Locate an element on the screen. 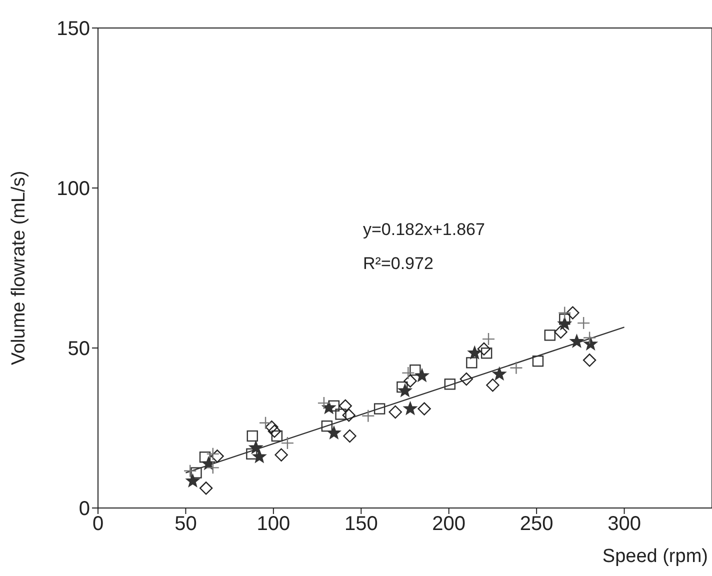 The image size is (712, 576). x-tick-label: 150 is located at coordinates (361, 524).